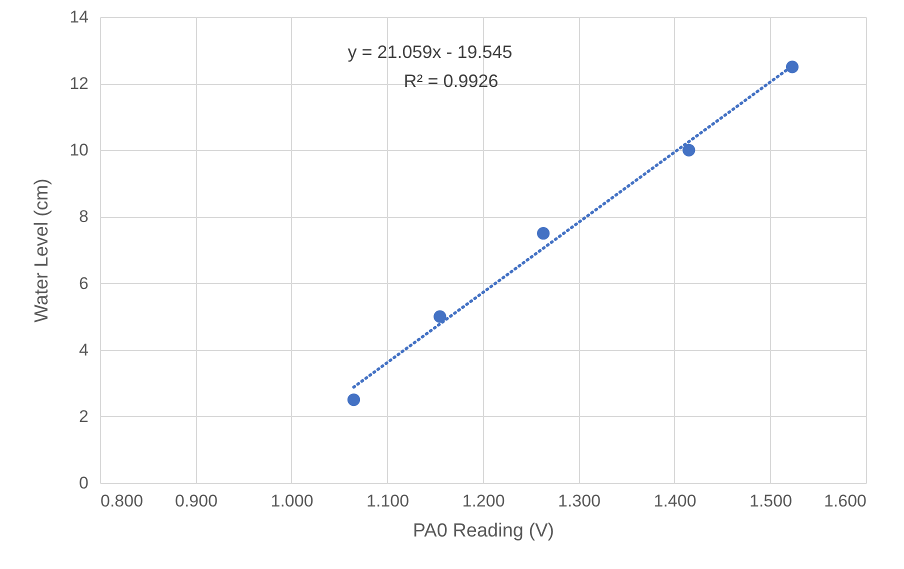 This screenshot has width=904, height=569. Describe the element at coordinates (579, 501) in the screenshot. I see `x-tick-label: 1.300` at that location.